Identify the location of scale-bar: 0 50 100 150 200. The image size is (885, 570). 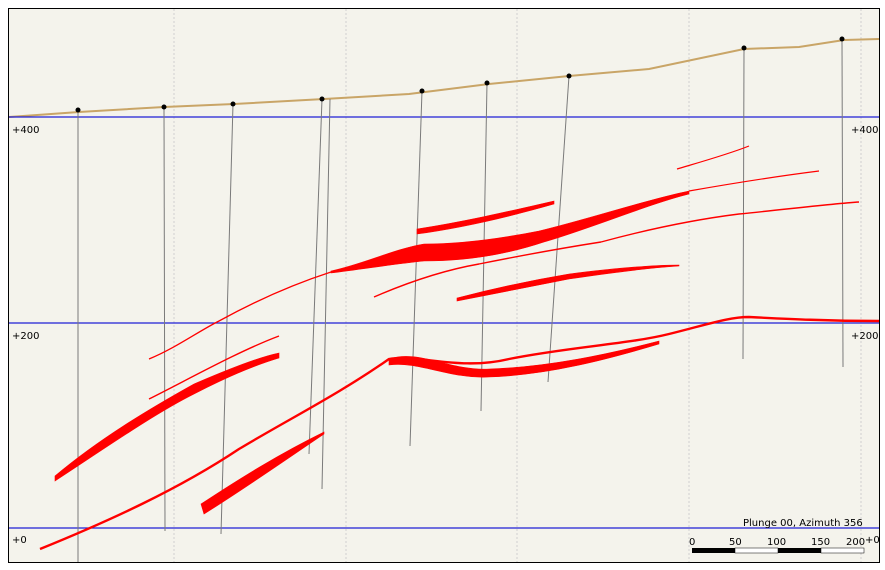
(777, 545).